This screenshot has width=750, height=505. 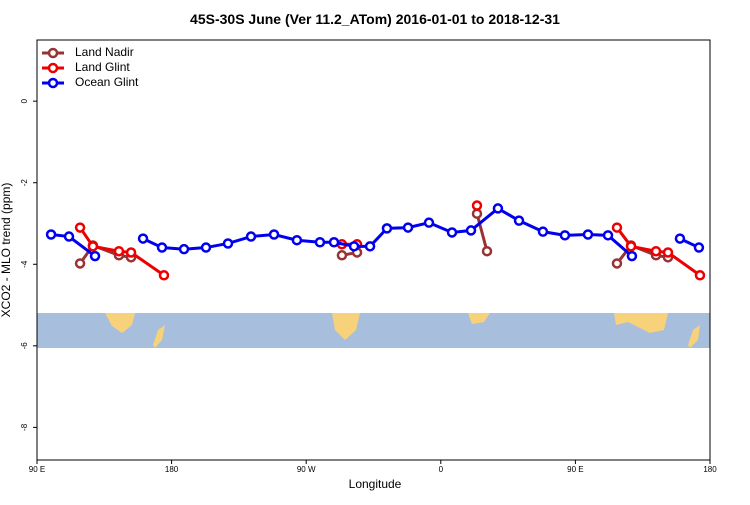 I want to click on y-axis-label: XCO2 - MLO trend (ppm), so click(x=6, y=250).